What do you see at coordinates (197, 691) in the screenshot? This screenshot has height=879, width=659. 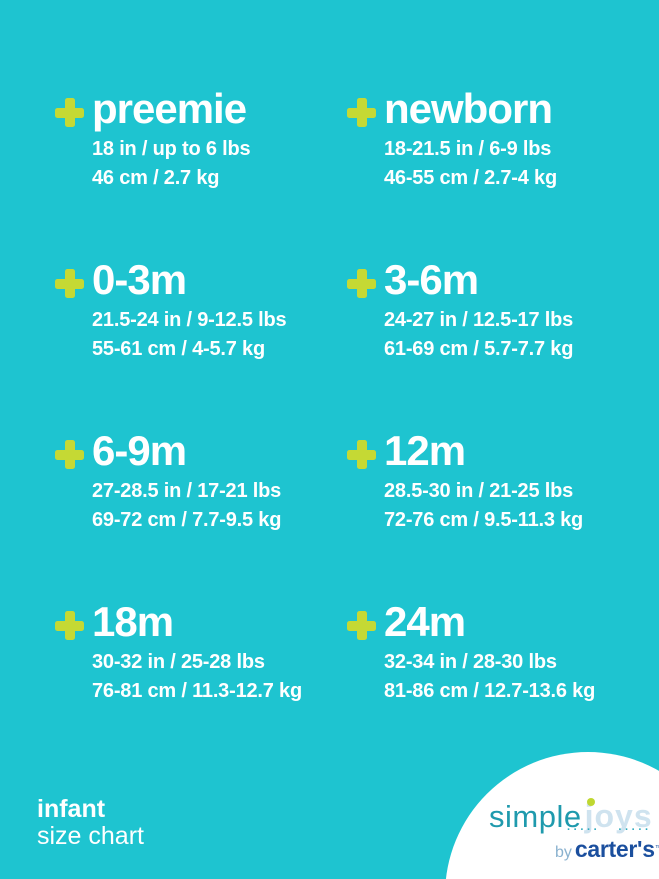 I see `size-metric: 76-81 cm / 11.3-12.7 kg` at bounding box center [197, 691].